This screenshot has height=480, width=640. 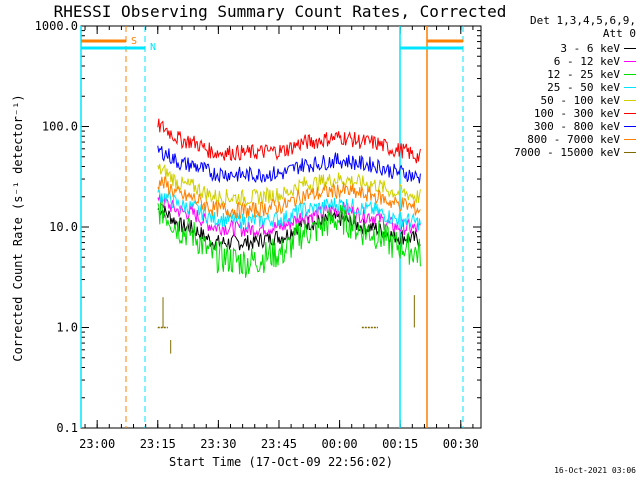 I want to click on series-800-7000-kev, so click(x=289, y=197).